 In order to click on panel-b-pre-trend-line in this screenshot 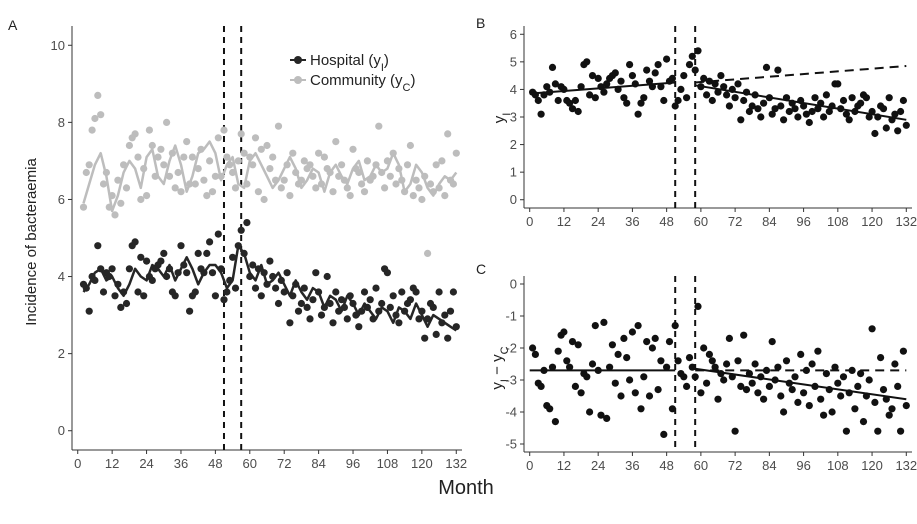, I will do `click(602, 88)`.